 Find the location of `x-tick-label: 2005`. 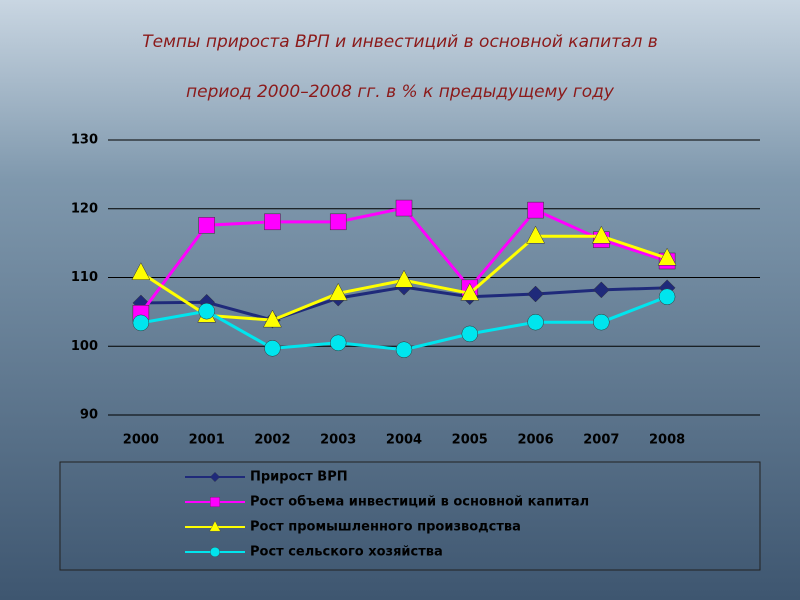

x-tick-label: 2005 is located at coordinates (470, 440).